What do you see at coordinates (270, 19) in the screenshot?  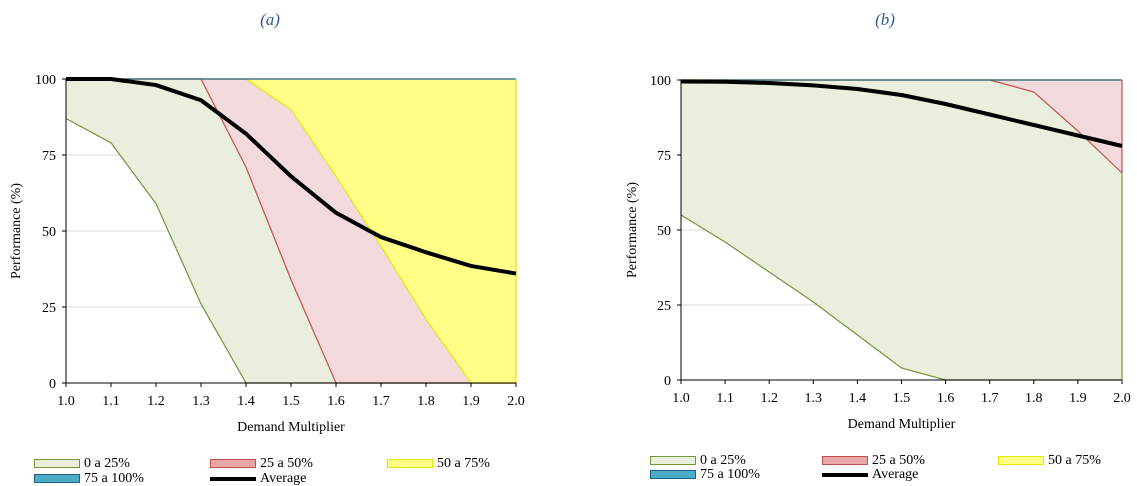 I see `panel-label: (a)` at bounding box center [270, 19].